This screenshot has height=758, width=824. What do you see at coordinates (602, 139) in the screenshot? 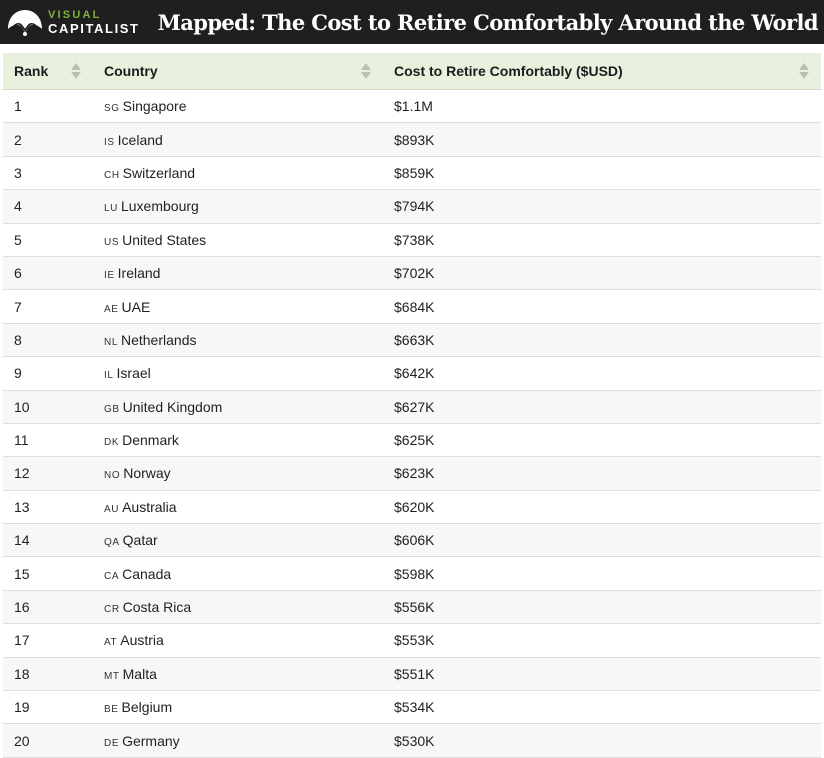
I see `cost-cell: $893K` at bounding box center [602, 139].